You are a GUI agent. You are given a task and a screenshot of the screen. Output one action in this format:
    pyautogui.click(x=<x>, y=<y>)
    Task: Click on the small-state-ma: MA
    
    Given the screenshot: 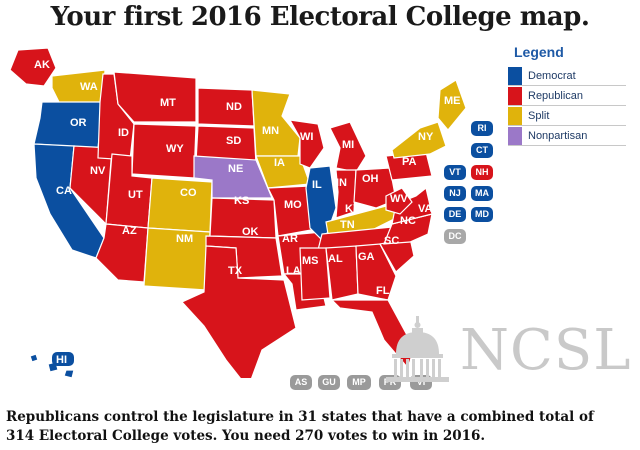 What is the action you would take?
    pyautogui.click(x=482, y=193)
    